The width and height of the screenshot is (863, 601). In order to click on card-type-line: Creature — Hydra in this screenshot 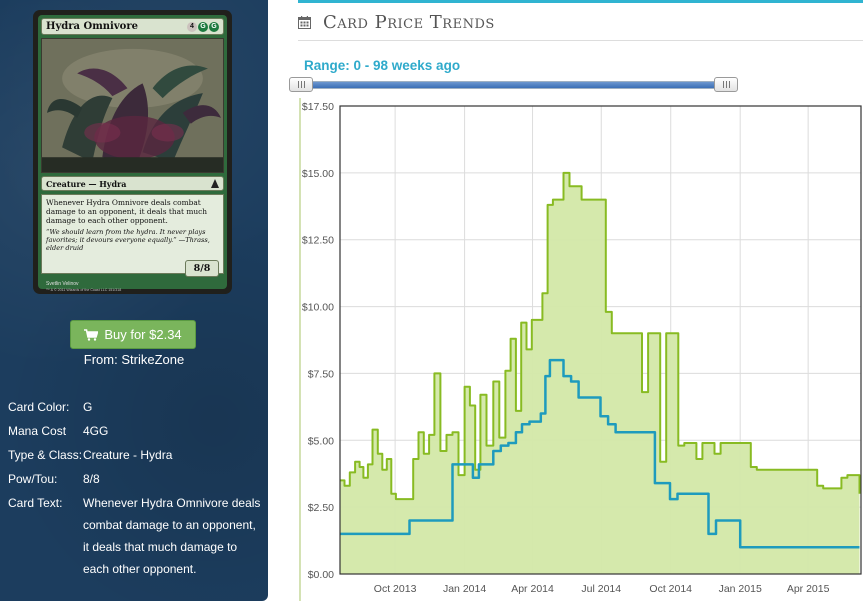, I will do `click(86, 183)`.